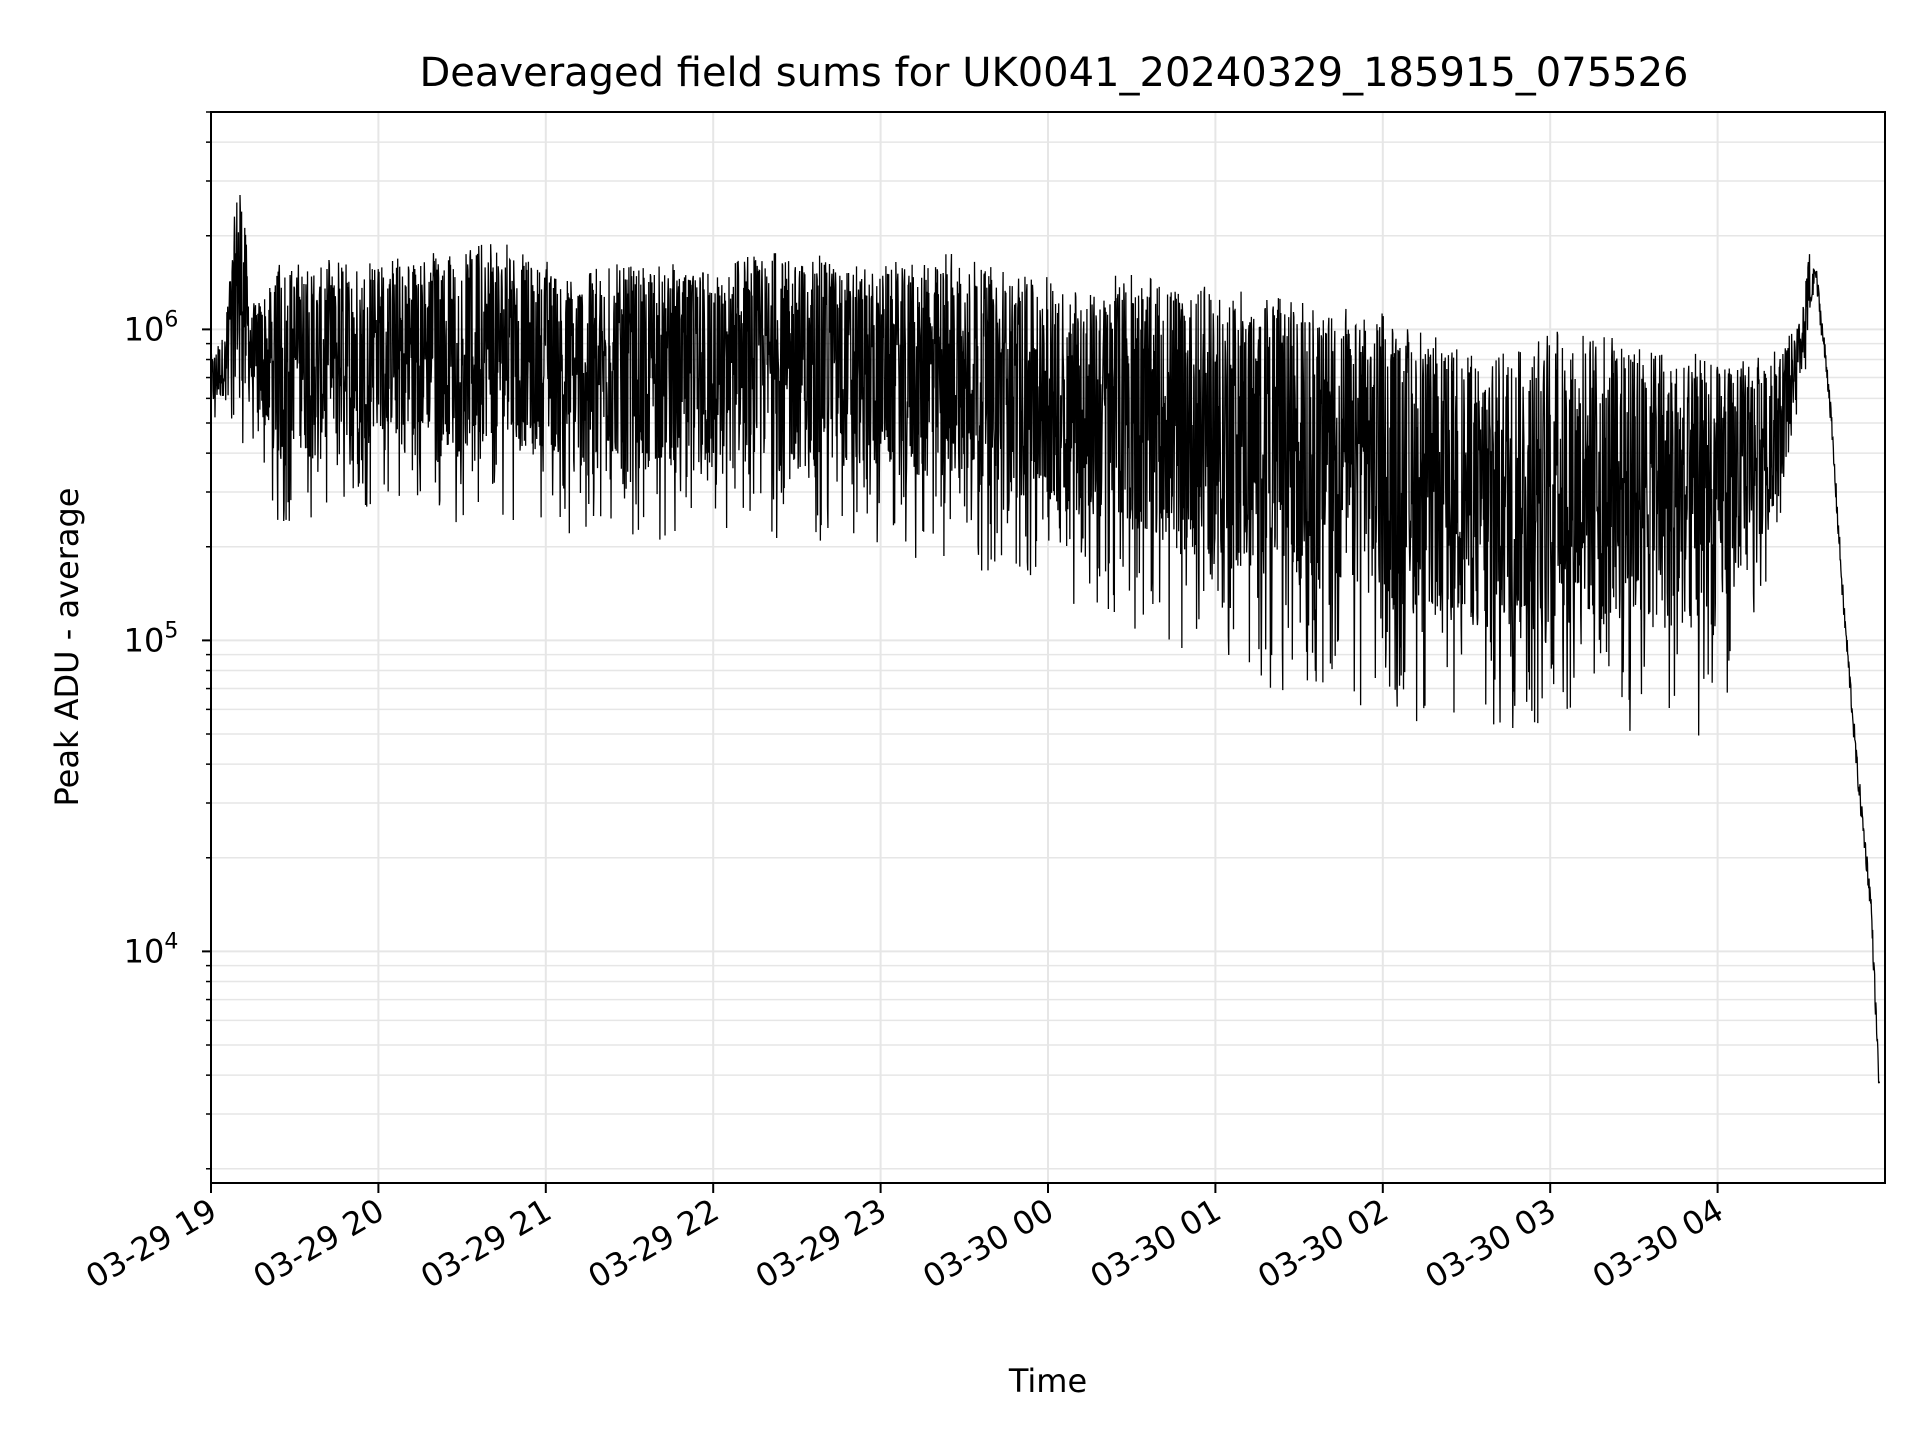 This screenshot has height=1440, width=1920. I want to click on y-tick-label: 105, so click(151, 638).